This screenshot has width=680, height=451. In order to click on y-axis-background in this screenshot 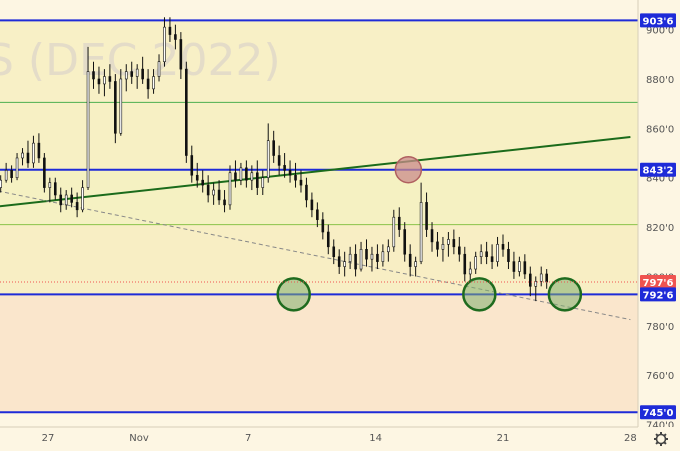, I will do `click(659, 225)`.